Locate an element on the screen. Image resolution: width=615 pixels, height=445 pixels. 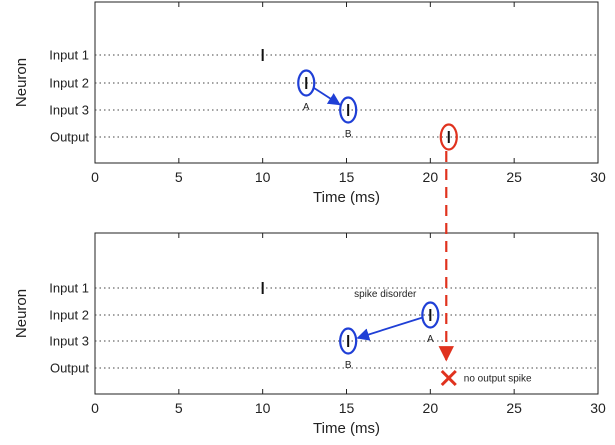
missing-output-cross is located at coordinates (448, 378).